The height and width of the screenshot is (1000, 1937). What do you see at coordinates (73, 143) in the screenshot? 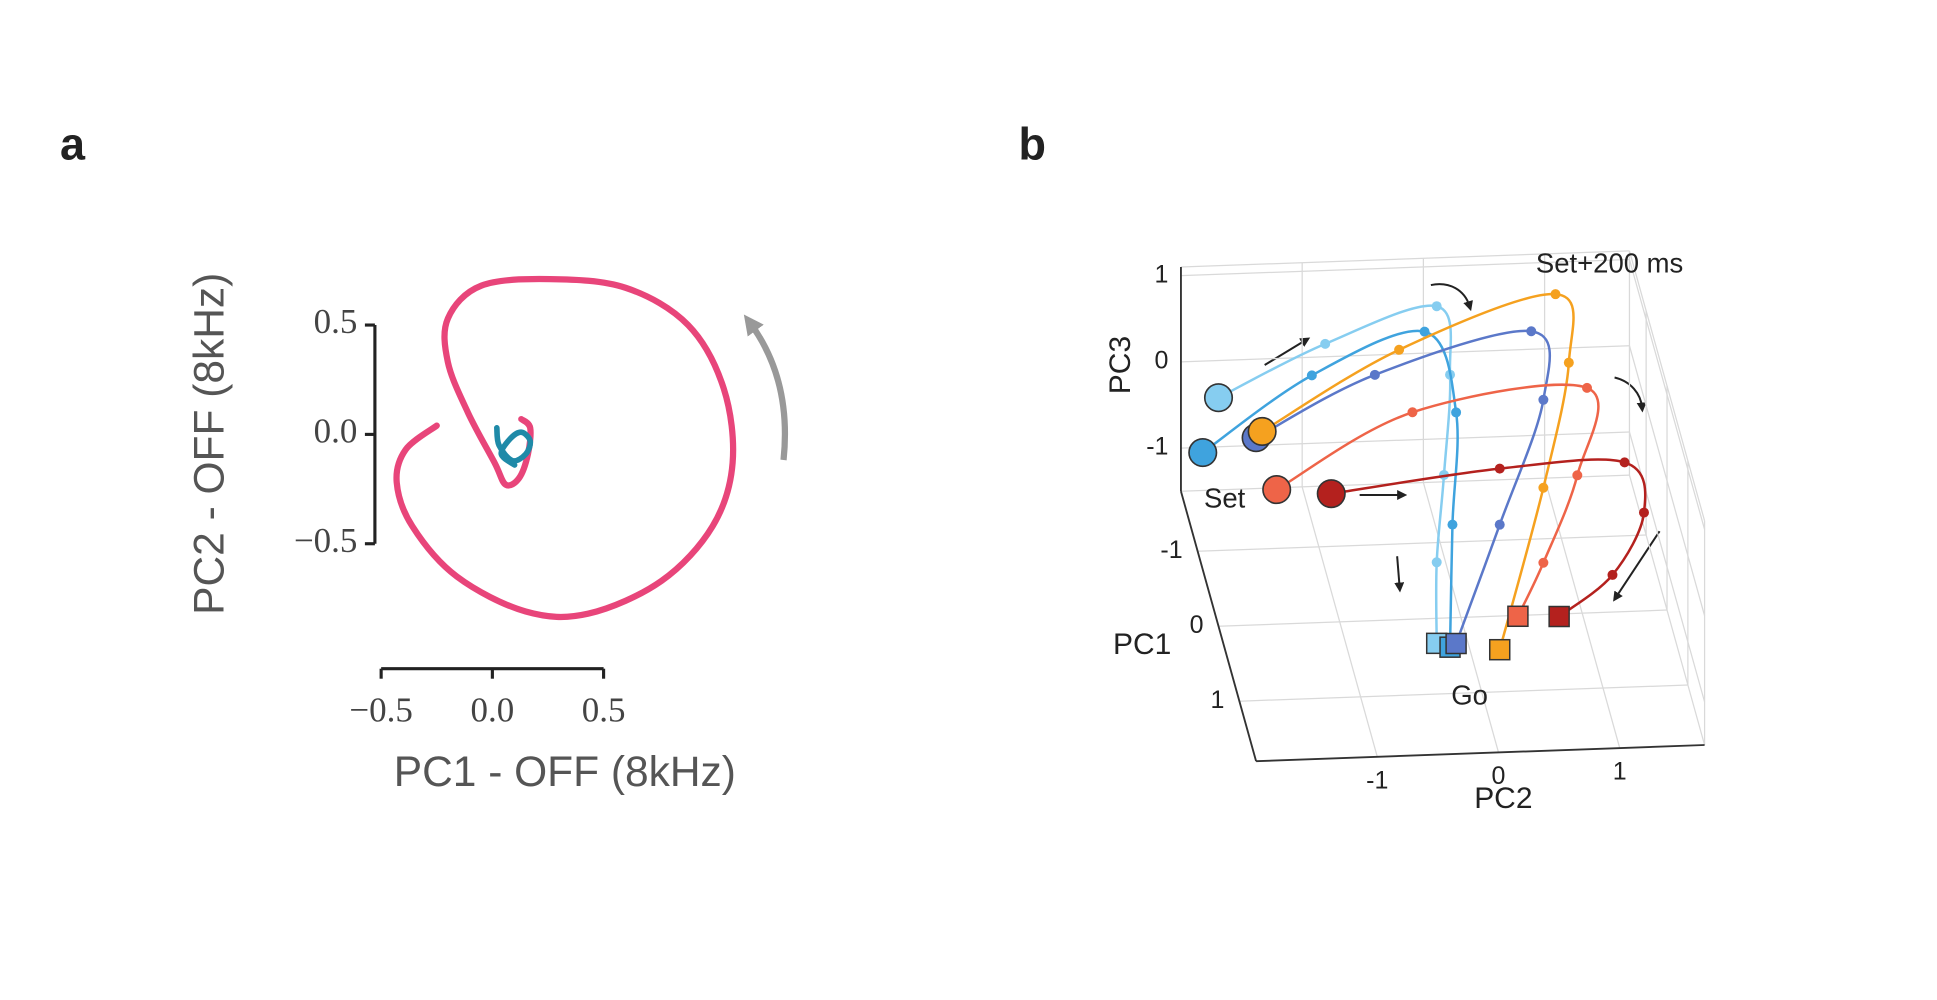
I see `panel-label: a` at bounding box center [73, 143].